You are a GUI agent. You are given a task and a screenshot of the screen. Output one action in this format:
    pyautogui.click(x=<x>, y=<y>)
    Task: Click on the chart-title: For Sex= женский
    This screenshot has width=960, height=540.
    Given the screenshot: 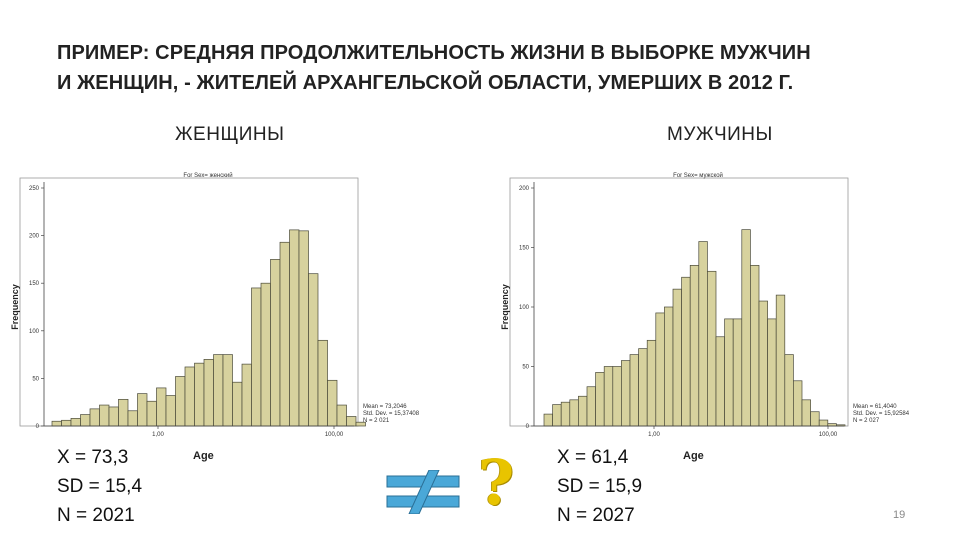 What is the action you would take?
    pyautogui.click(x=207, y=175)
    